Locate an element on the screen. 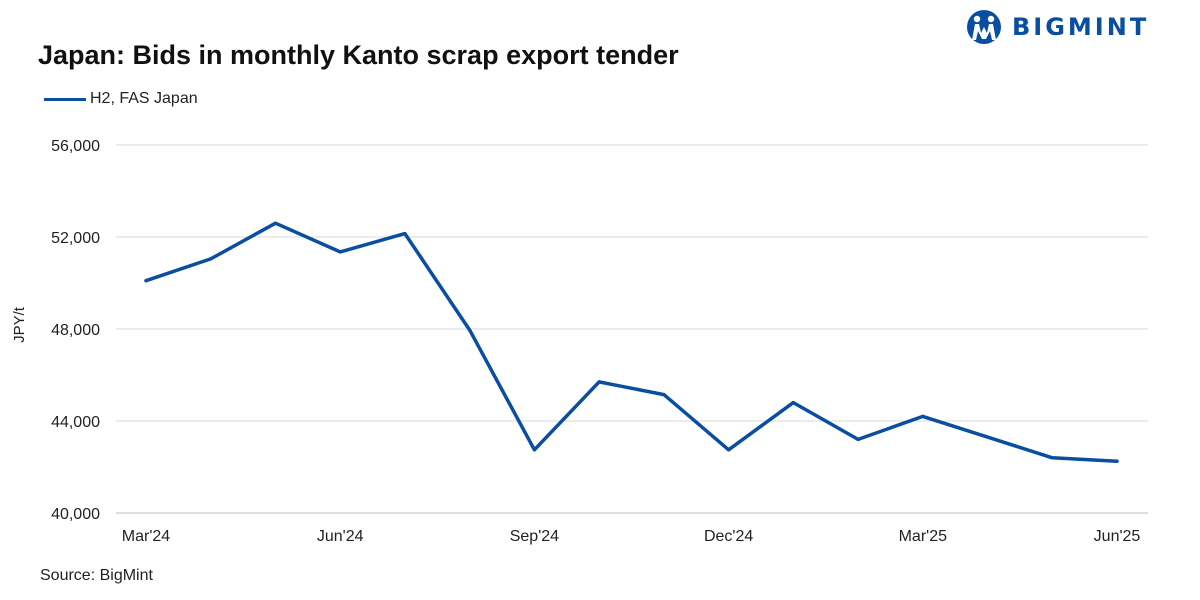  y-tick-label: 48,000 is located at coordinates (75, 330).